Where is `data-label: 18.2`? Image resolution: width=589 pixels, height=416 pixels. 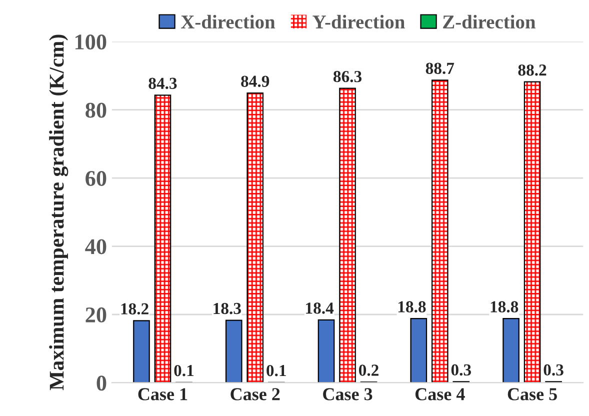
data-label: 18.2 is located at coordinates (134, 309).